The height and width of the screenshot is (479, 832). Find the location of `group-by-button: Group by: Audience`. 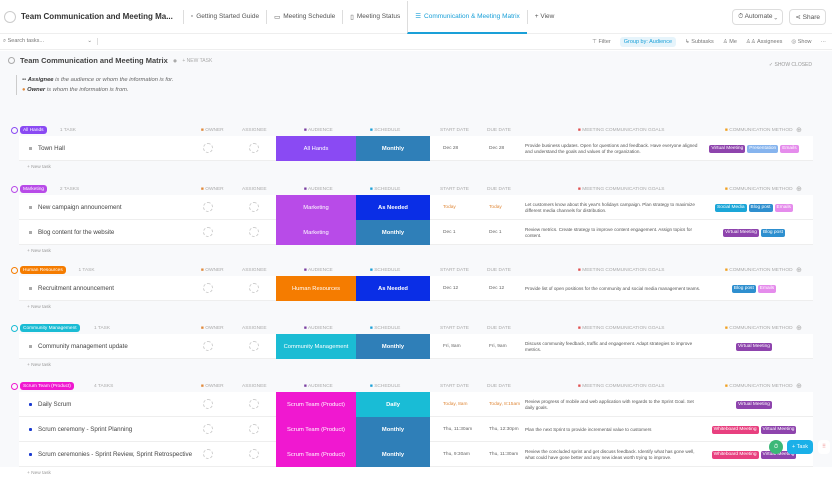

group-by-button: Group by: Audience is located at coordinates (648, 41).